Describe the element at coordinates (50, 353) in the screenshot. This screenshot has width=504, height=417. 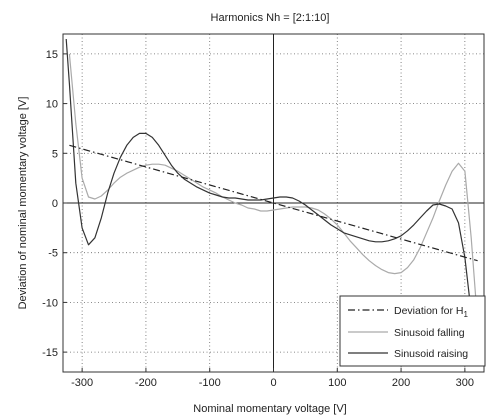
I see `y-tick-label: -15` at that location.